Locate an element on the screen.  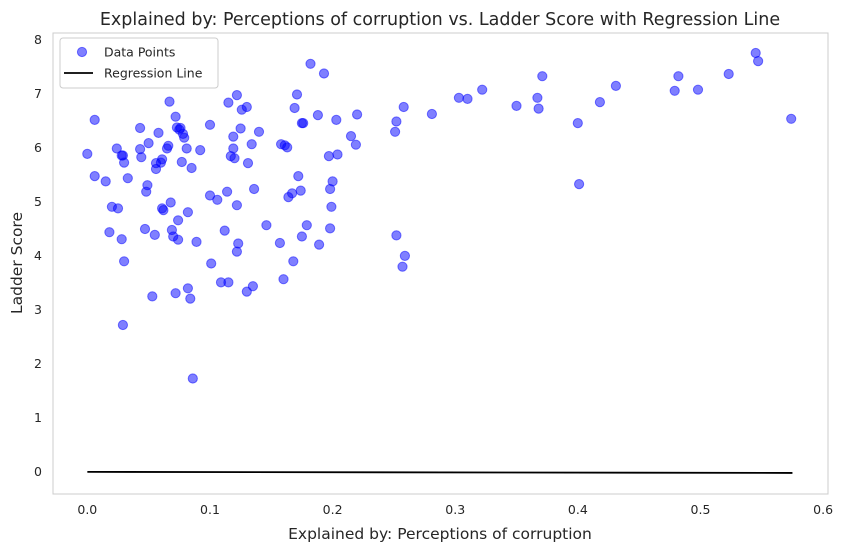
x-tick-label: 0.0 is located at coordinates (87, 509).